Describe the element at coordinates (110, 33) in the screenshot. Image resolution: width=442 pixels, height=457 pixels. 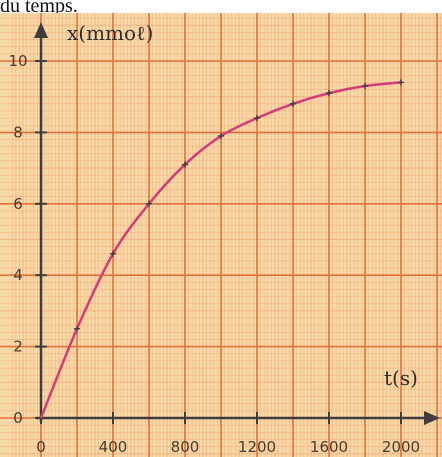
I see `y-axis-label: x(mmoℓ)` at that location.